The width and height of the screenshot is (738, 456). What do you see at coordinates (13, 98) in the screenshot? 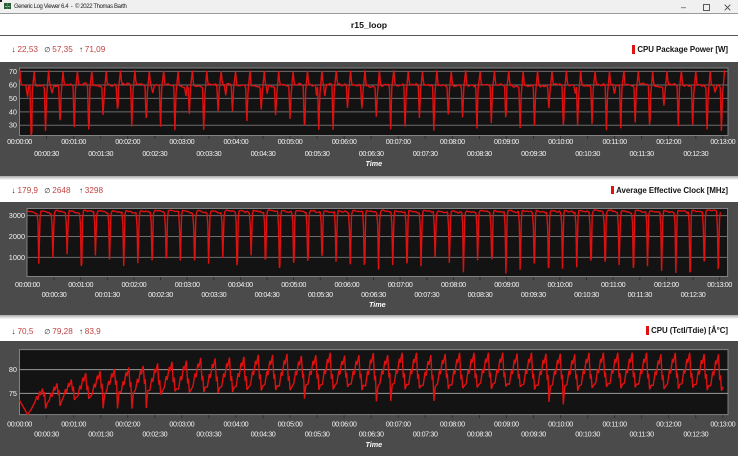
I see `svg-text: 50` at bounding box center [13, 98].